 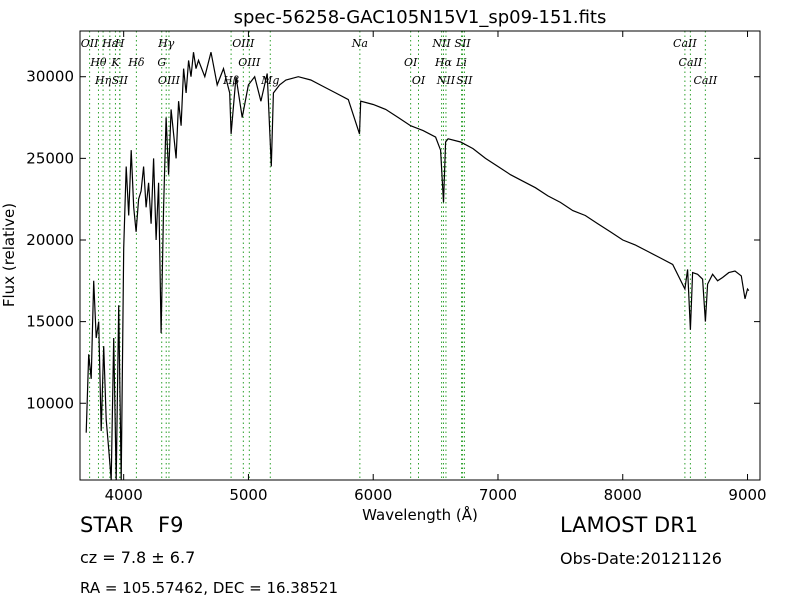 I want to click on line-label: Li, so click(x=461, y=62).